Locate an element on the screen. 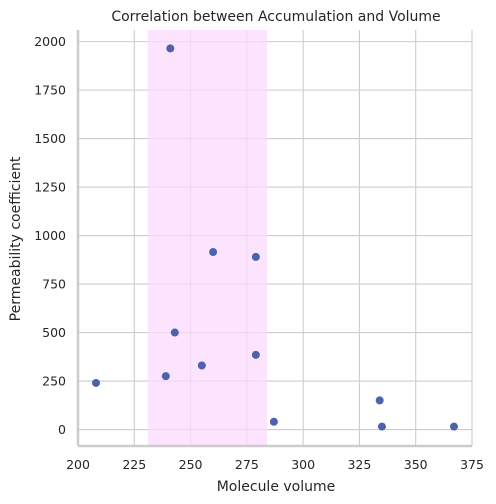 Image resolution: width=496 pixels, height=504 pixels. y-tick-label-7: 1750 is located at coordinates (50, 90).